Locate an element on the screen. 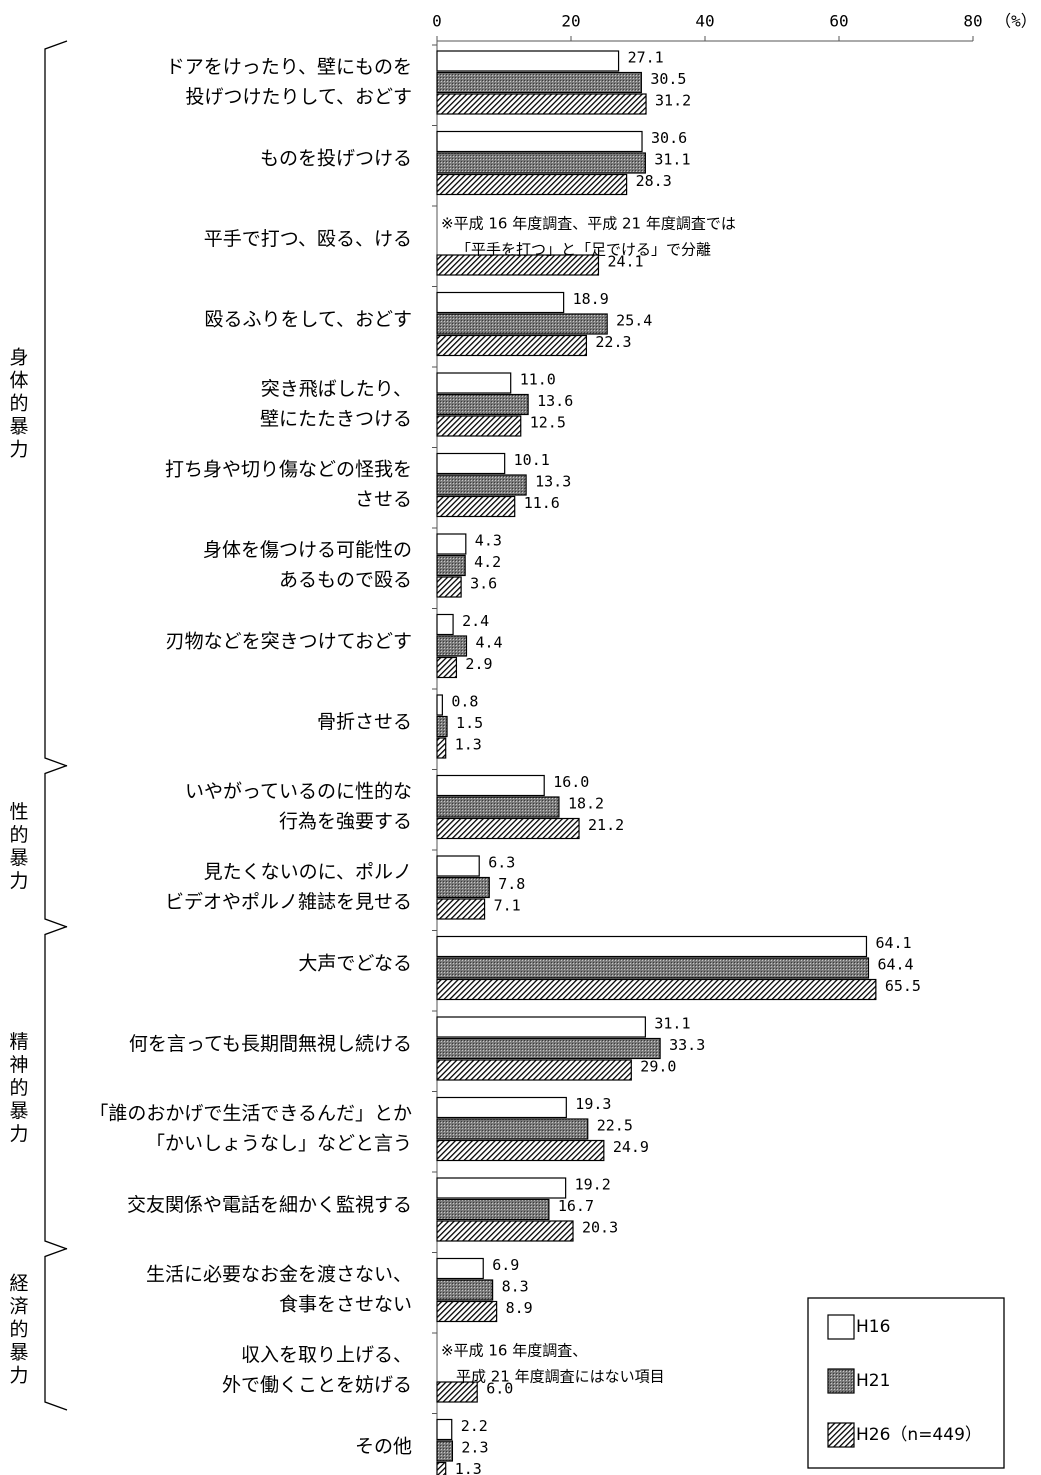 This screenshot has width=1041, height=1475. data-label: 18.9 is located at coordinates (591, 299).